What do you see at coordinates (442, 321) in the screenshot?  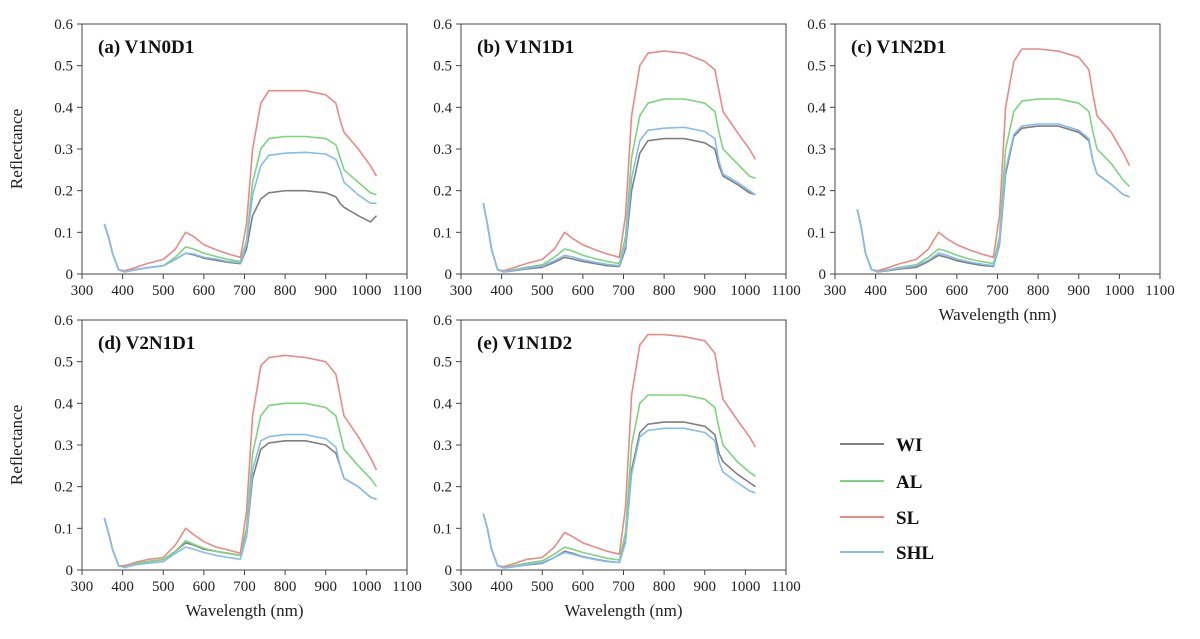 I see `panel-5-ytick-label: 0.6` at bounding box center [442, 321].